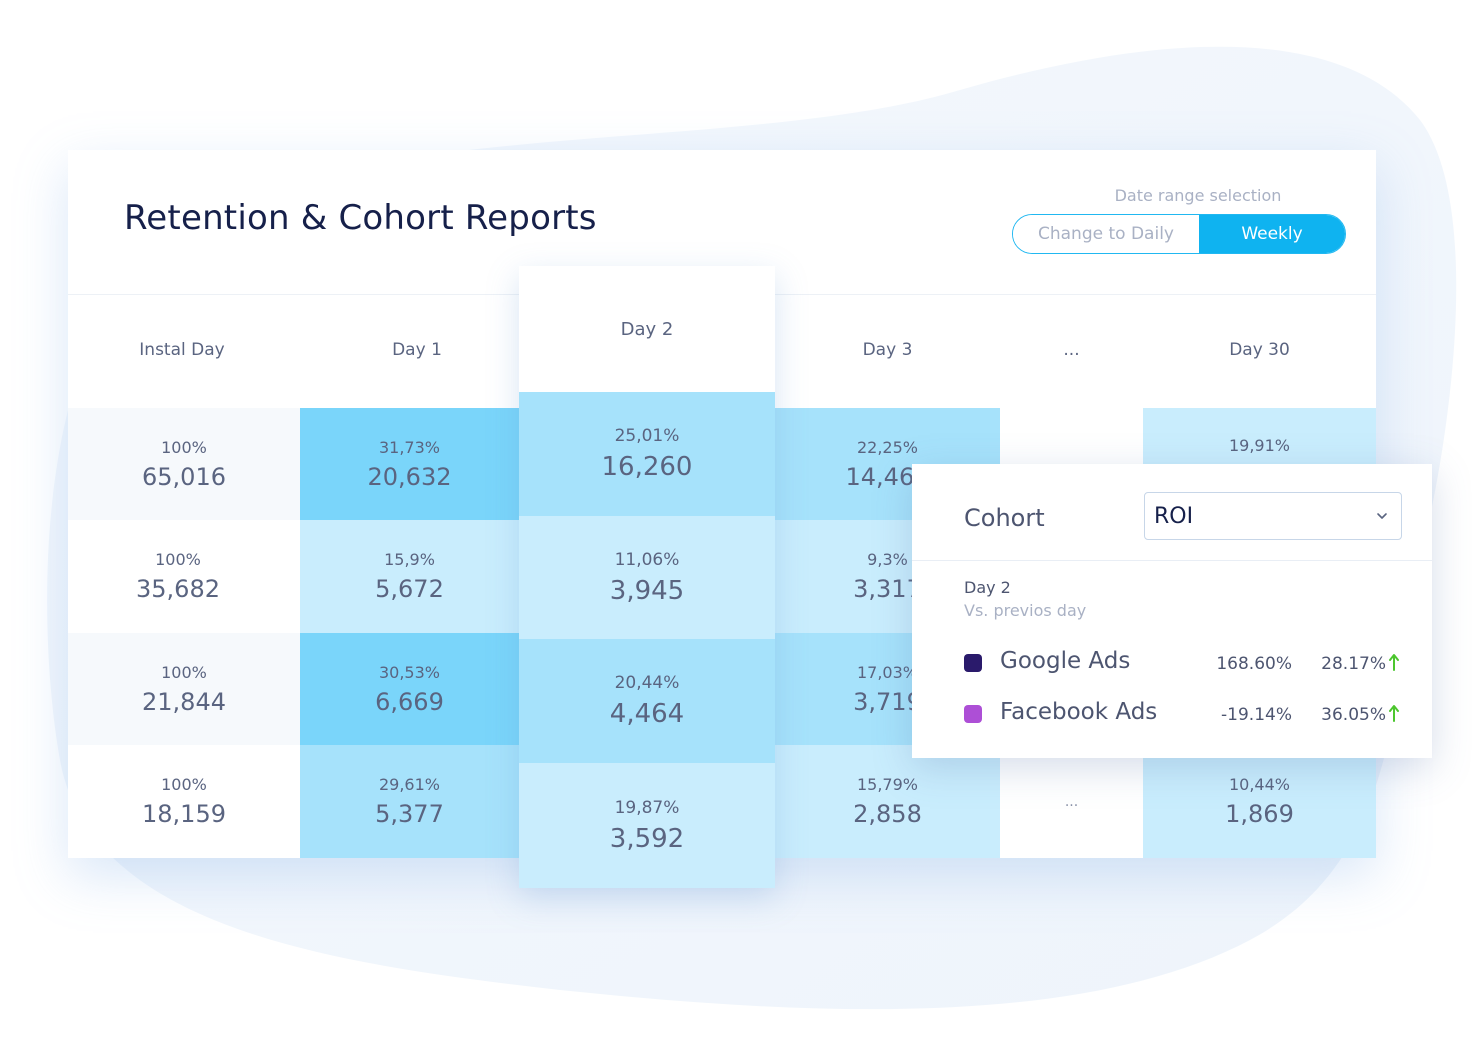 The width and height of the screenshot is (1472, 1040). I want to click on cell-count: 16,260, so click(647, 467).